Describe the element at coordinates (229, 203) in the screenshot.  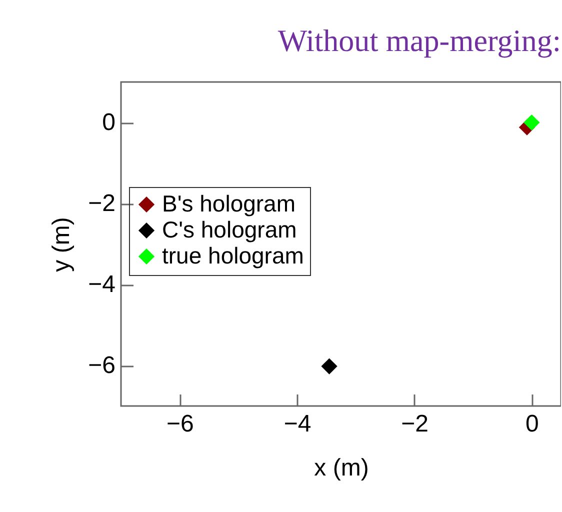
I see `legend-label: B's hologram` at that location.